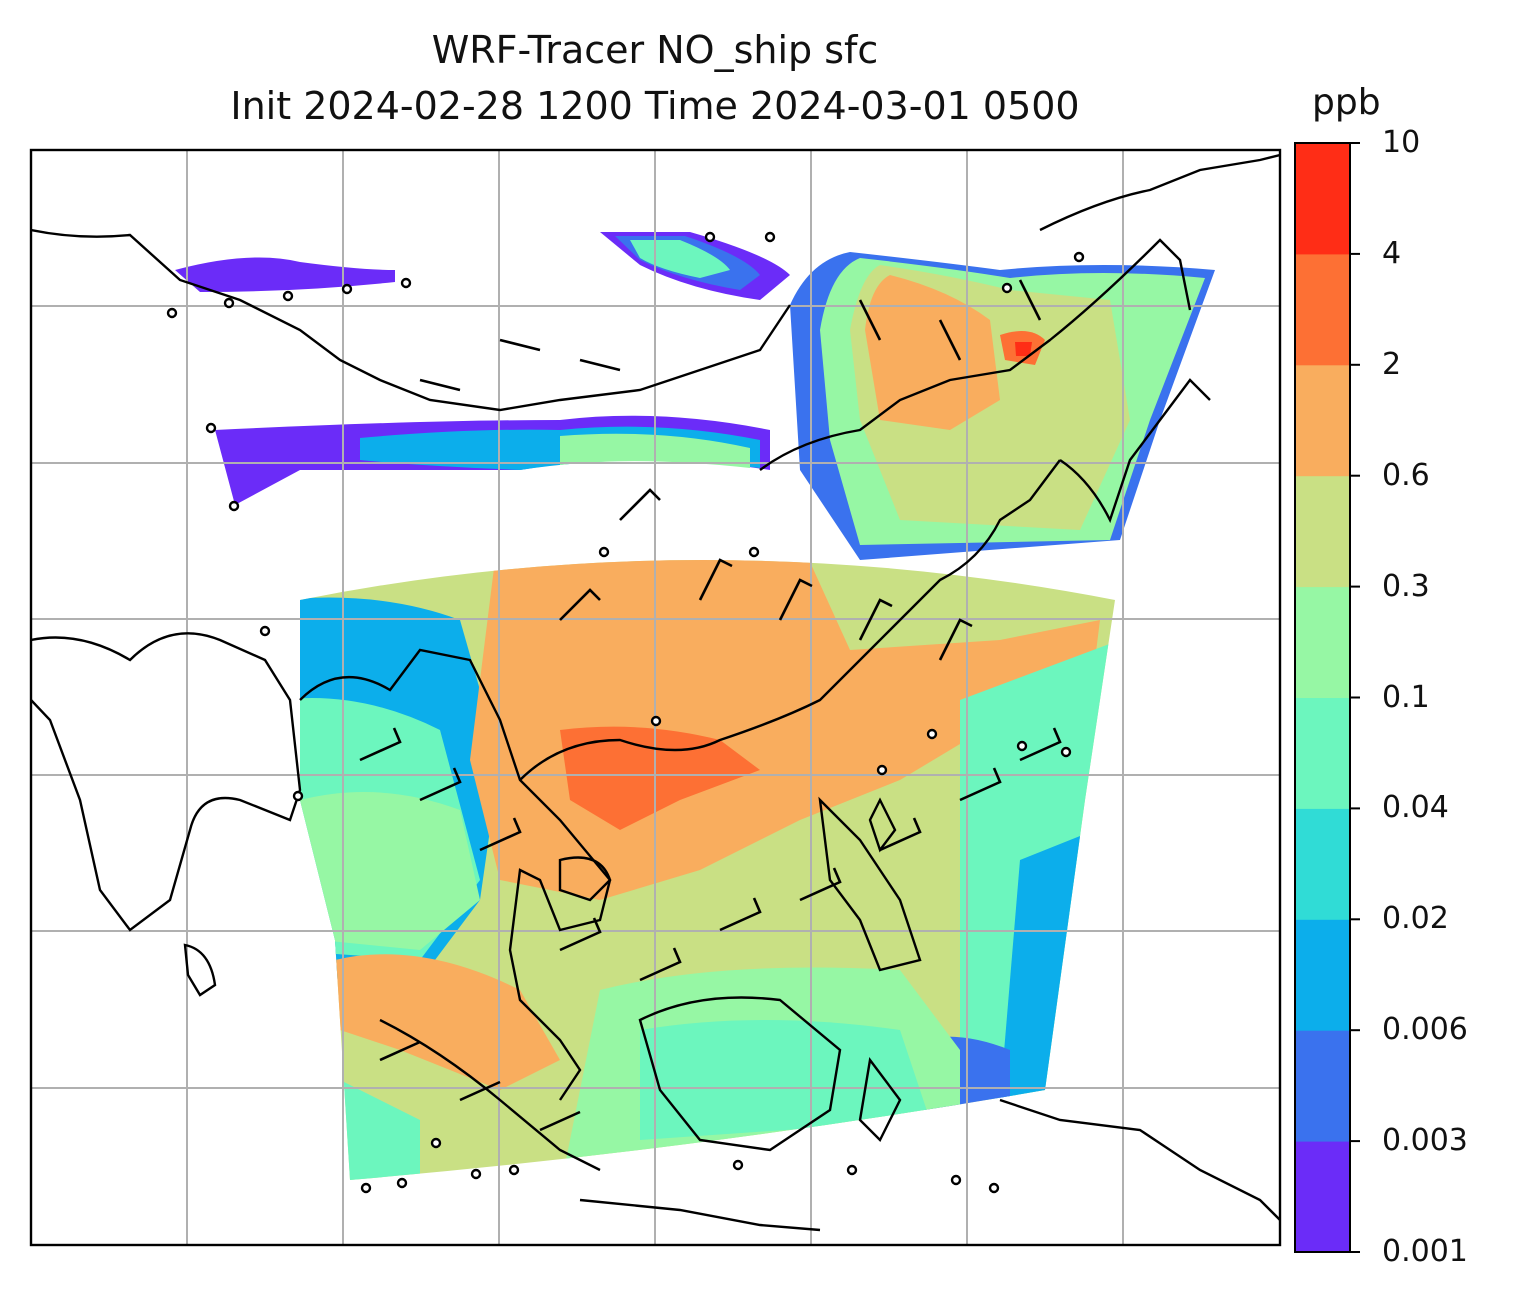  I want to click on contour-central-red, so click(660, 778).